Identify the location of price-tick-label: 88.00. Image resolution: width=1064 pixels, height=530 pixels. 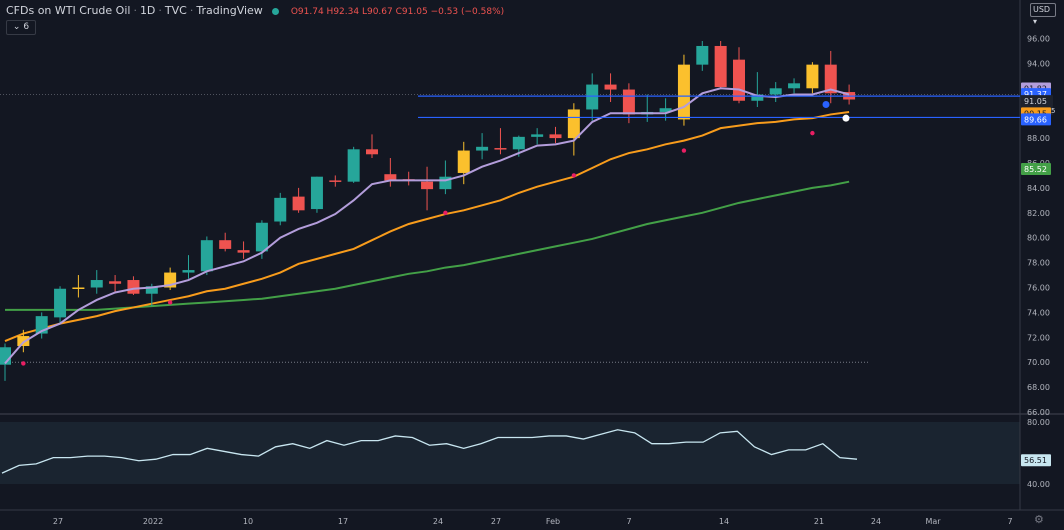
(1038, 138).